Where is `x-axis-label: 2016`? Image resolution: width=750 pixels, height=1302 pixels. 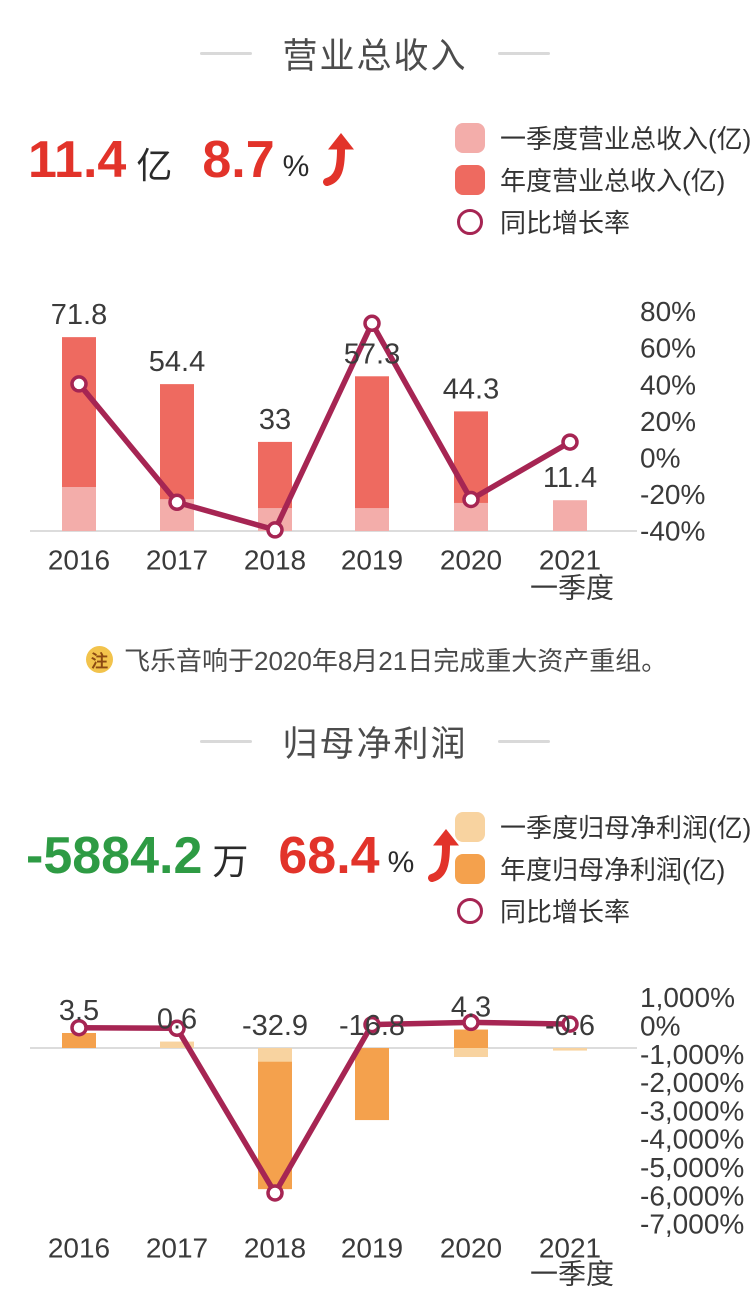
x-axis-label: 2016 is located at coordinates (79, 1248).